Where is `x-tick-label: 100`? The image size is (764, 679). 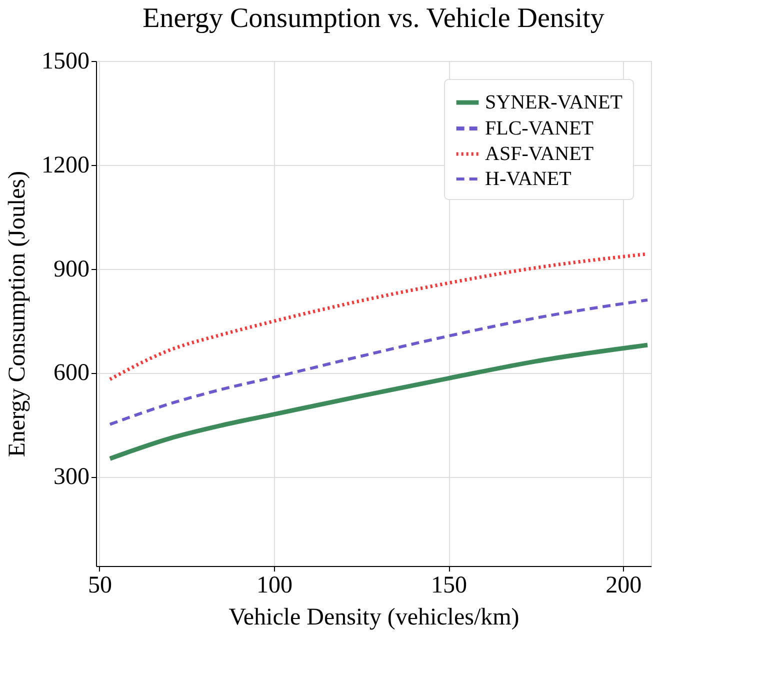
x-tick-label: 100 is located at coordinates (274, 585).